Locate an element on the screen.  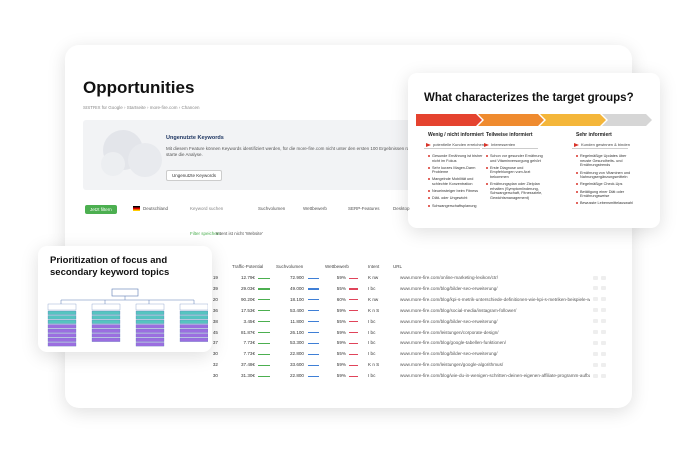
active-filter: Intent ist nicht 'Website' is located at coordinates (239, 233).